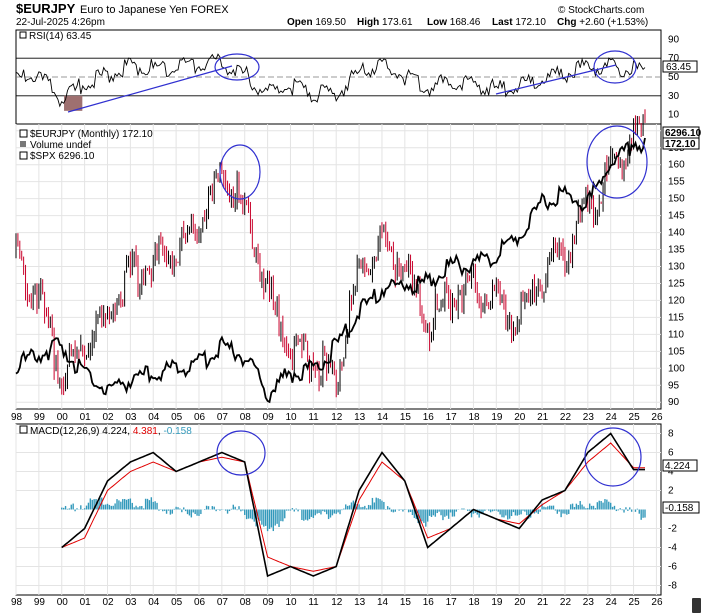  Describe the element at coordinates (696, 605) in the screenshot. I see `scroll-handle` at that location.